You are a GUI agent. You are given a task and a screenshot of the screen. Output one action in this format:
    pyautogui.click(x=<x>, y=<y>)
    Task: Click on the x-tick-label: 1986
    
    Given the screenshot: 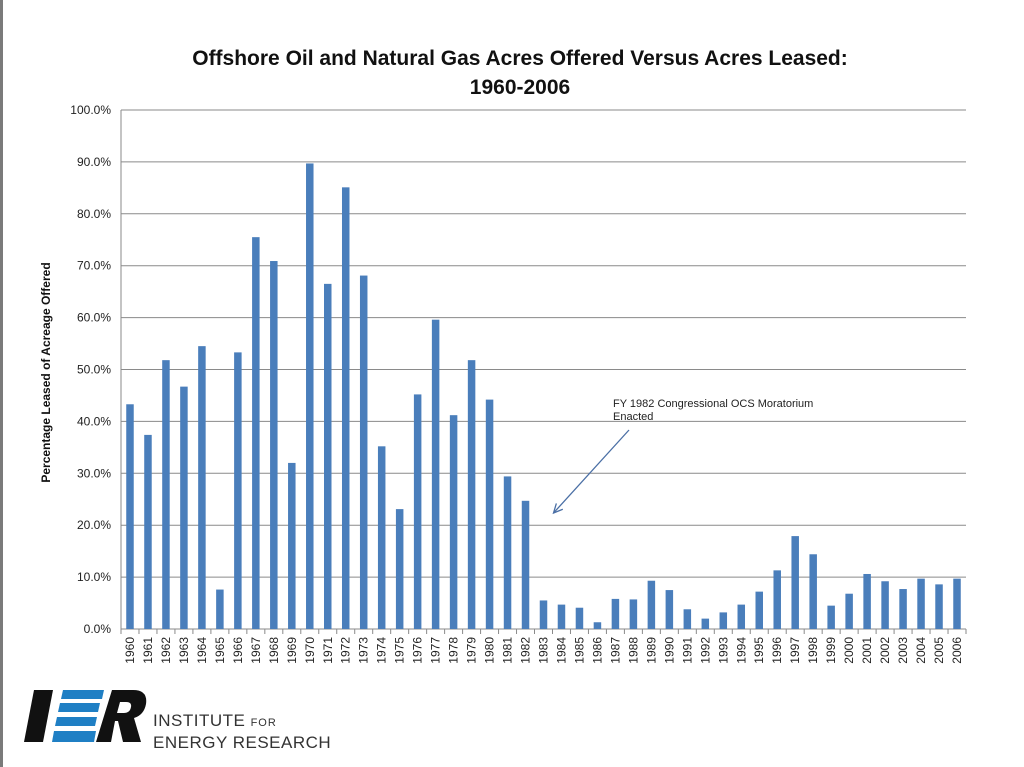 What is the action you would take?
    pyautogui.click(x=597, y=650)
    